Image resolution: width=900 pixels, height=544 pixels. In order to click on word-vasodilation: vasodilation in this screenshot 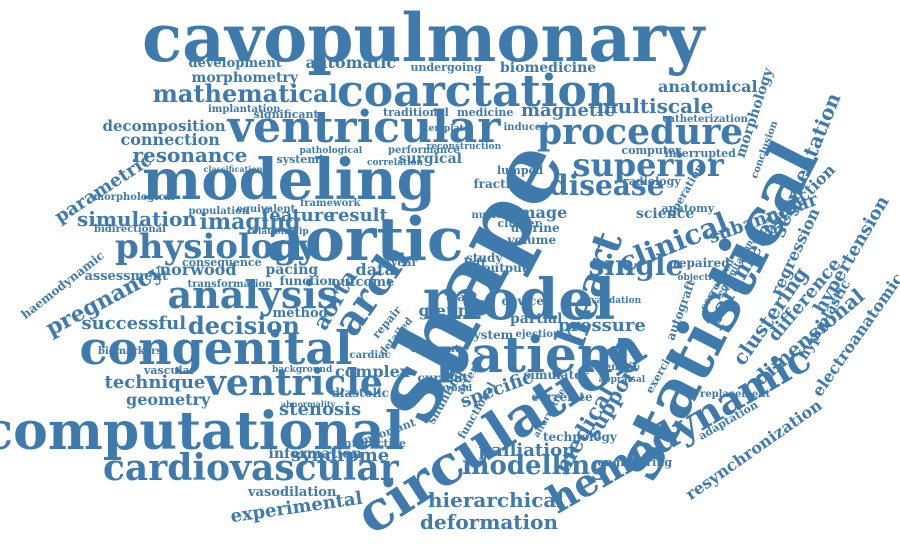, I will do `click(292, 492)`.